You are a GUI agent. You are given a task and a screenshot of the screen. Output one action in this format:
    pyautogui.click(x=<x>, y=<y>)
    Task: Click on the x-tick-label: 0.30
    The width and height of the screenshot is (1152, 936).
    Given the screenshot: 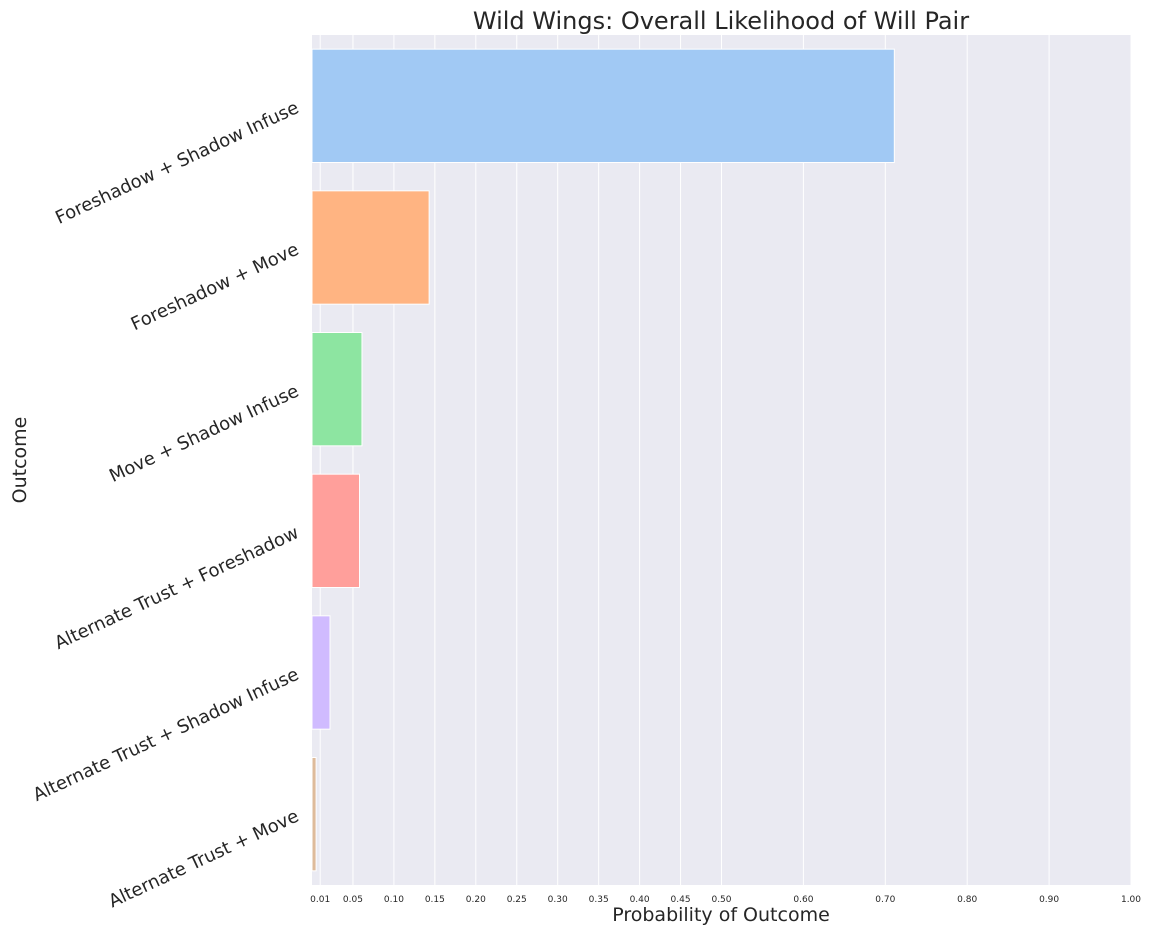 What is the action you would take?
    pyautogui.click(x=558, y=900)
    